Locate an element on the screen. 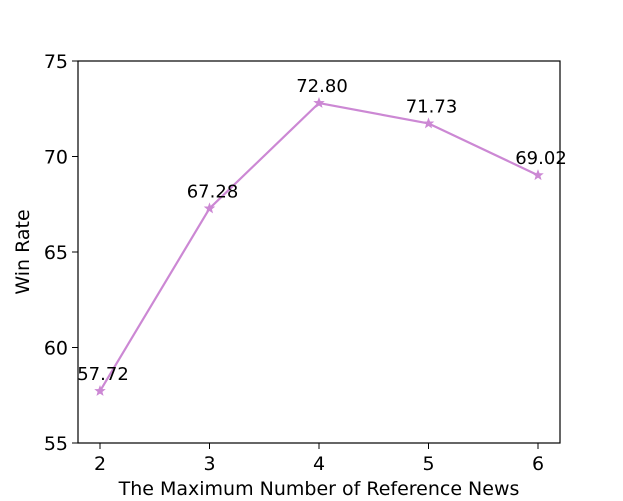 This screenshot has width=623, height=501. data-label: 69.02 is located at coordinates (541, 158).